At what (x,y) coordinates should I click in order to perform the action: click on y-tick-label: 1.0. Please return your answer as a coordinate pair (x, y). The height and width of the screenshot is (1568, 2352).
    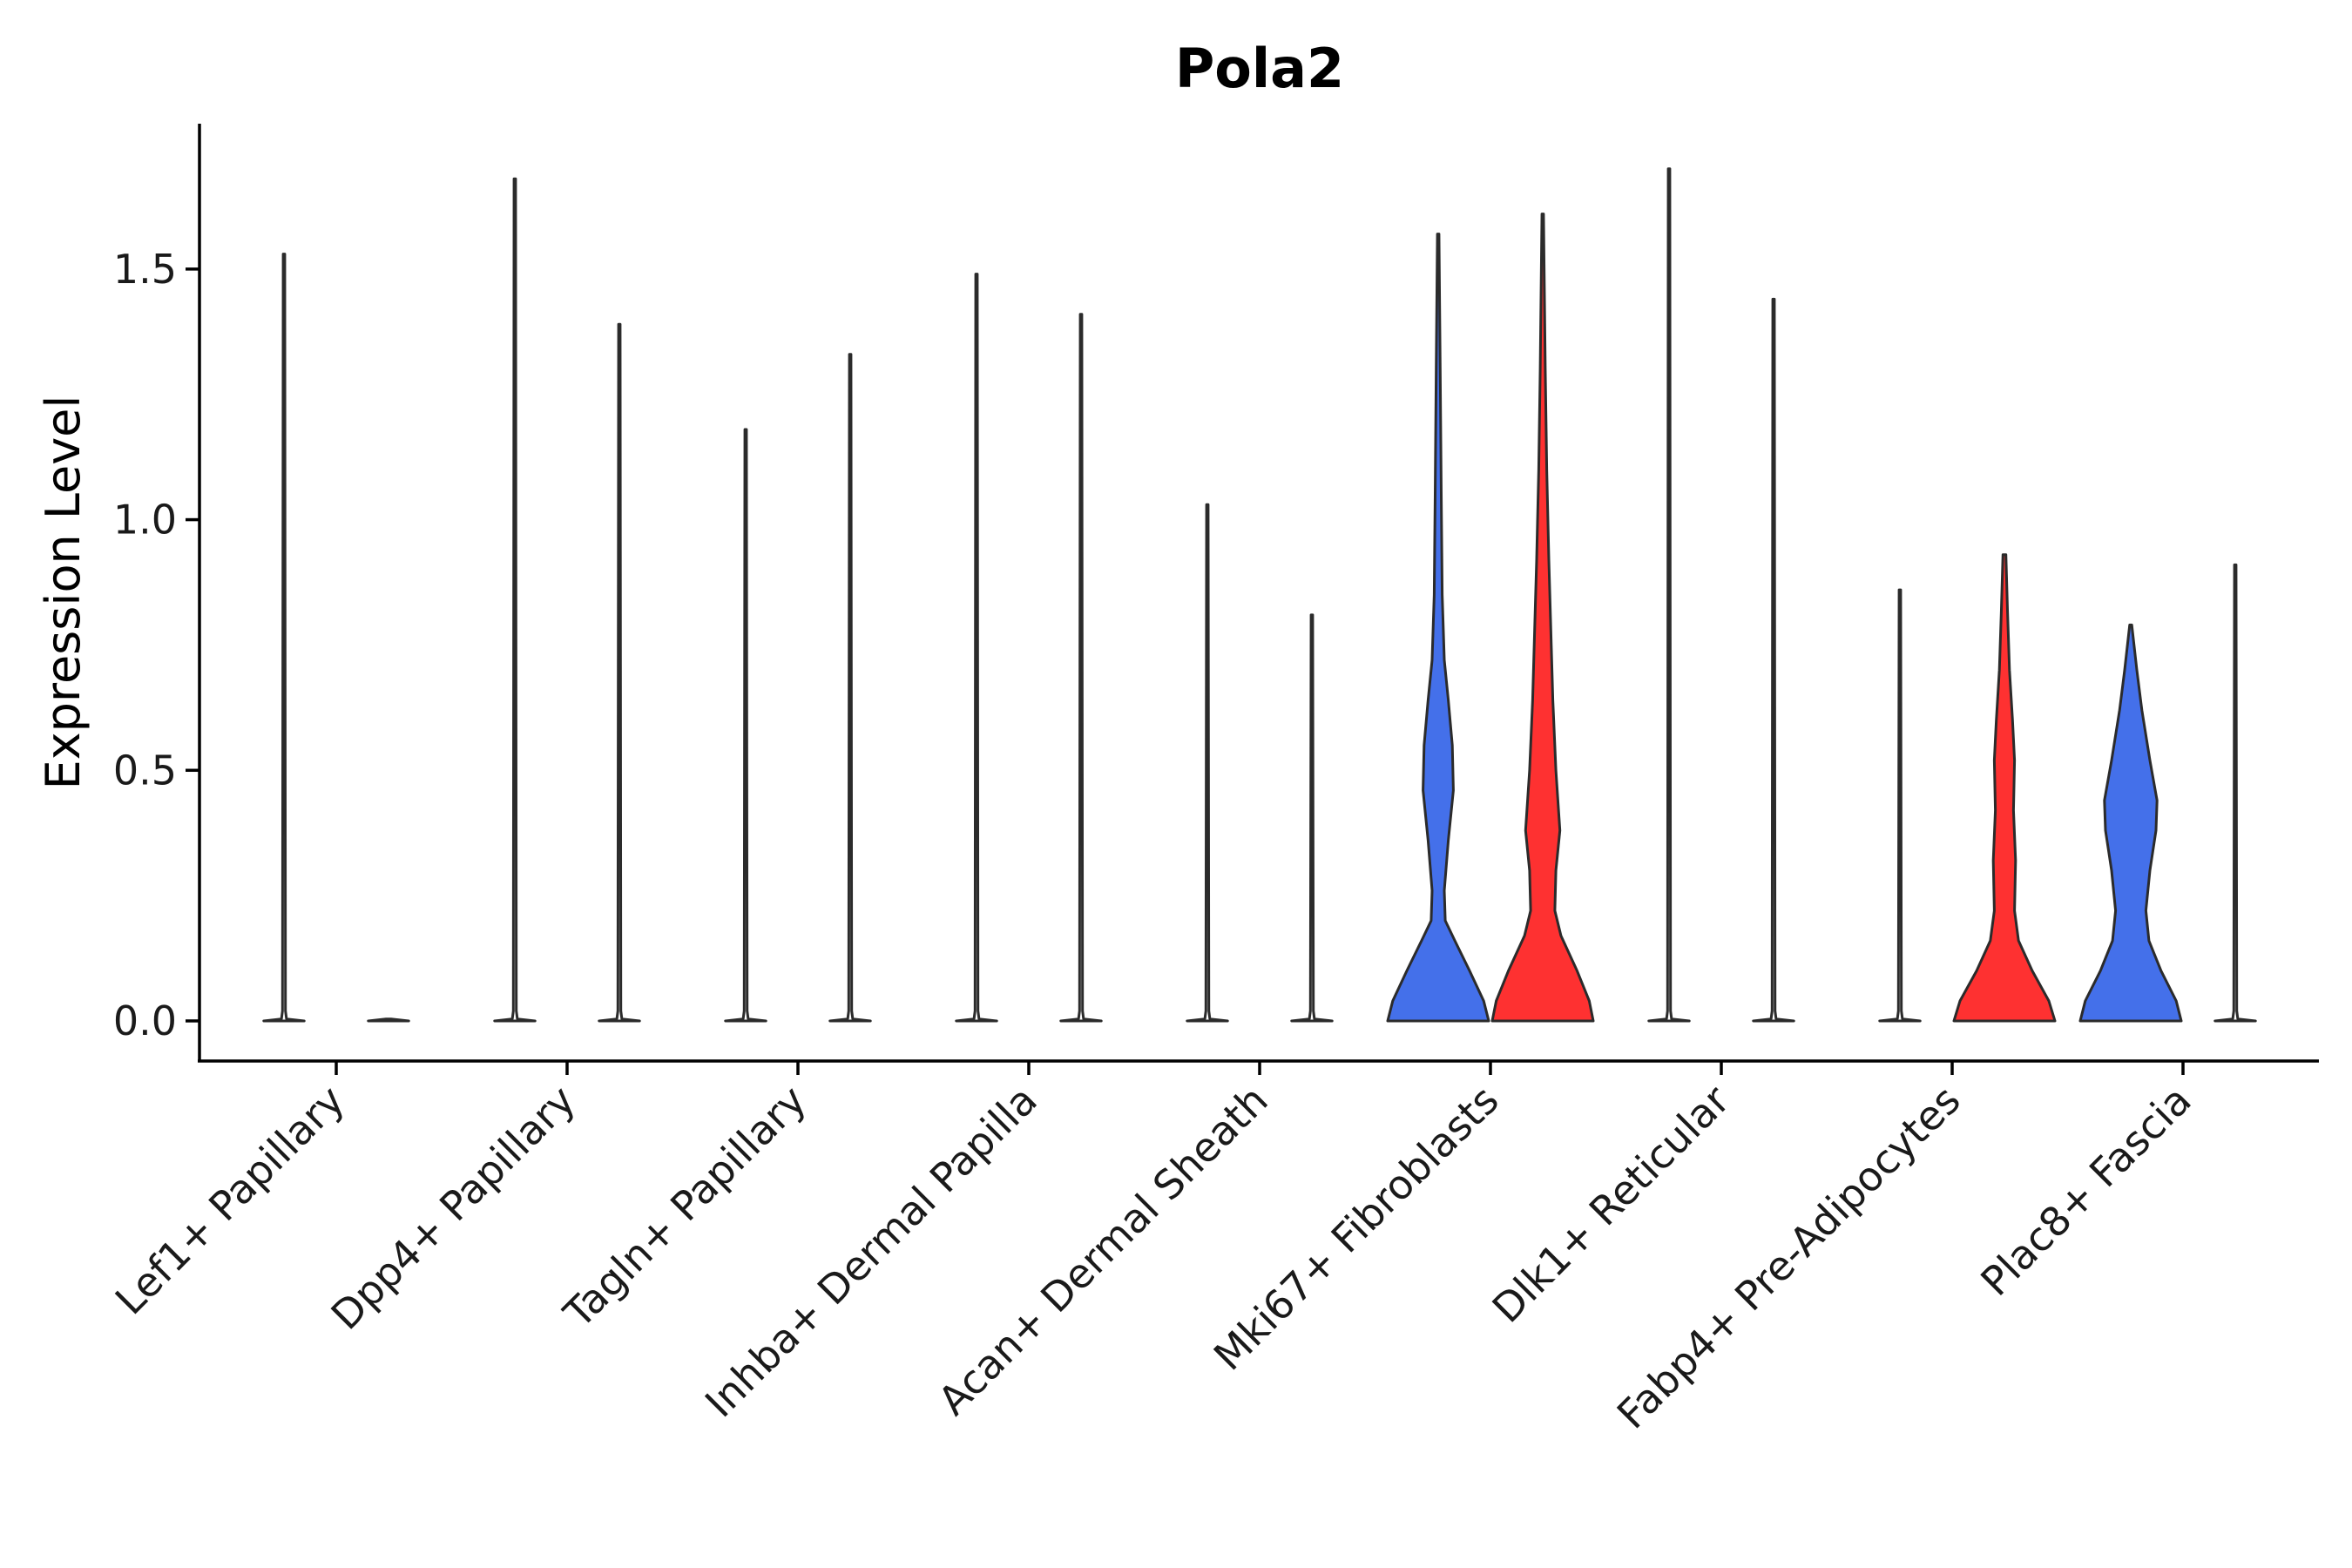
    Looking at the image, I should click on (145, 520).